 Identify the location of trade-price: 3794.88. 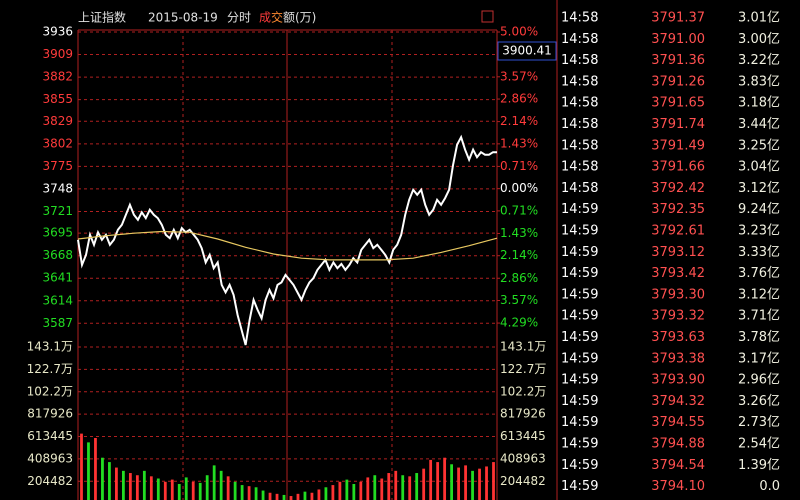
(678, 444).